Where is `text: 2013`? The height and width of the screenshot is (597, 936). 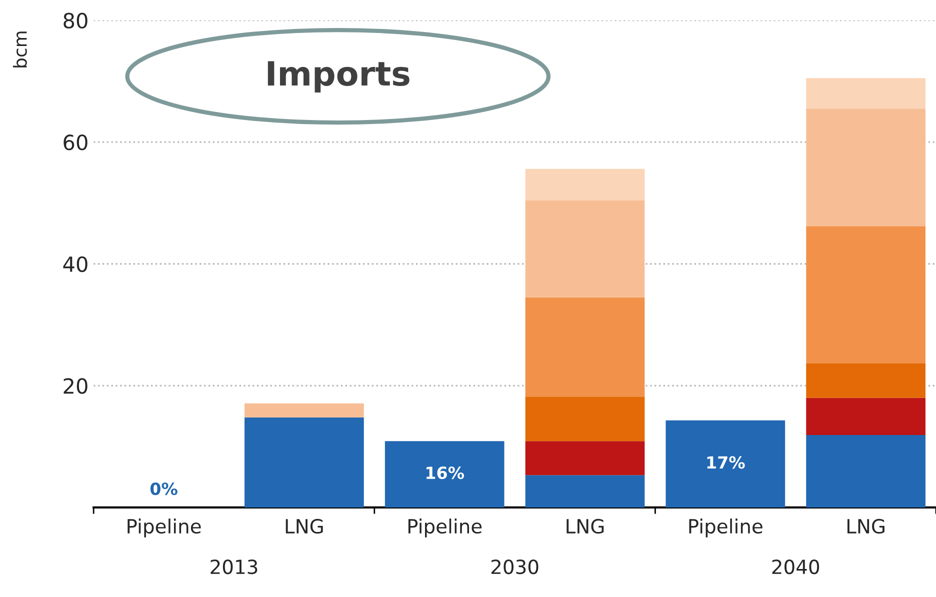 text: 2013 is located at coordinates (234, 566).